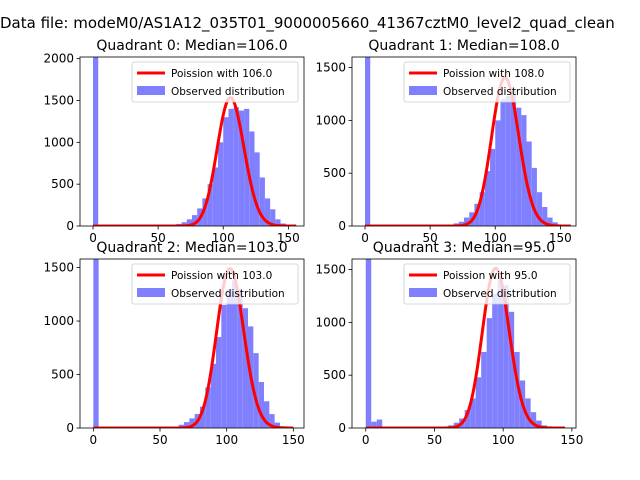 The width and height of the screenshot is (640, 480). What do you see at coordinates (191, 46) in the screenshot?
I see `subplot-title: Quadrant 0: Median=106.0` at bounding box center [191, 46].